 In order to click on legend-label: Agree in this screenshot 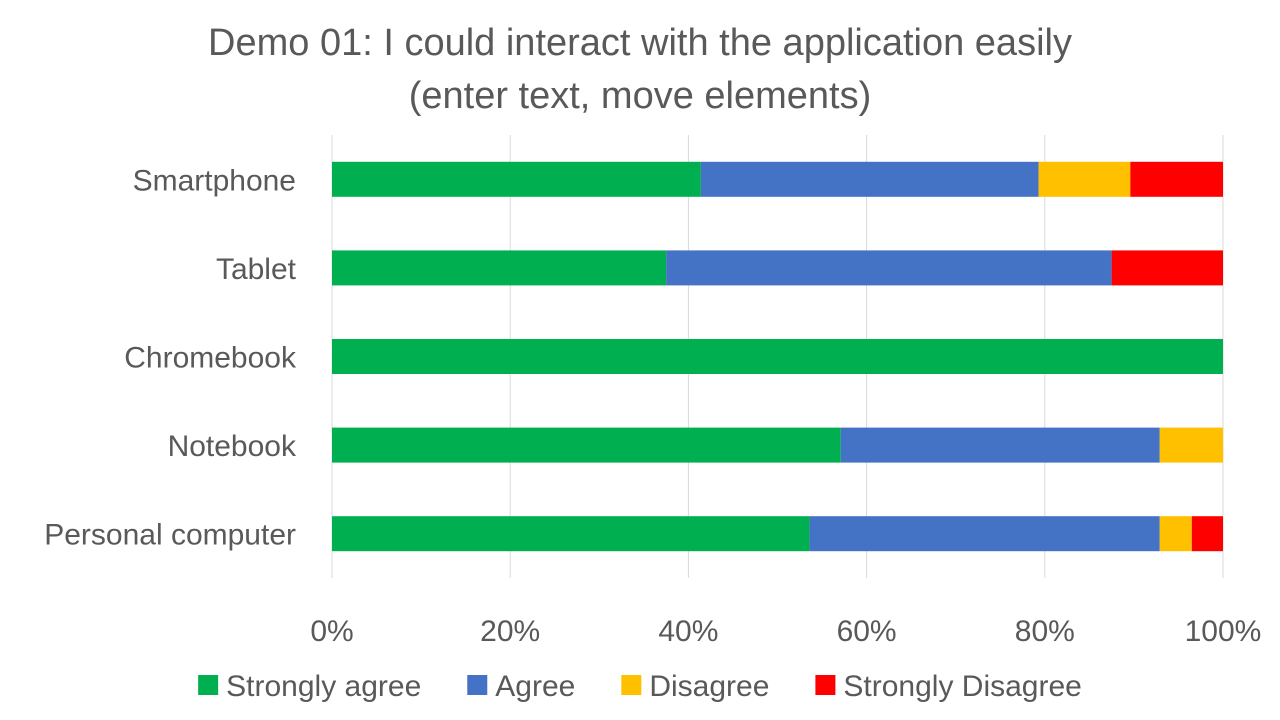, I will do `click(535, 686)`.